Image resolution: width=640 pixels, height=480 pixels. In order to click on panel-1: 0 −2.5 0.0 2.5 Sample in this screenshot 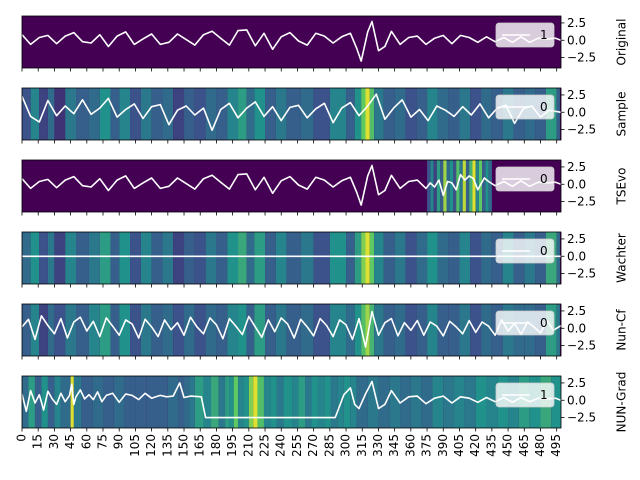, I will do `click(325, 115)`.